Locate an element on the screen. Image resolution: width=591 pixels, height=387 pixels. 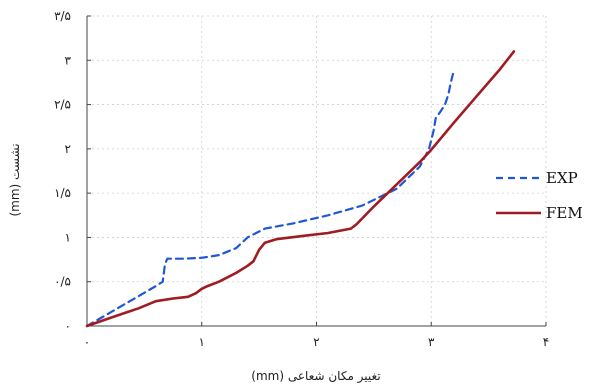
x-tick-label: ۴ is located at coordinates (546, 342).